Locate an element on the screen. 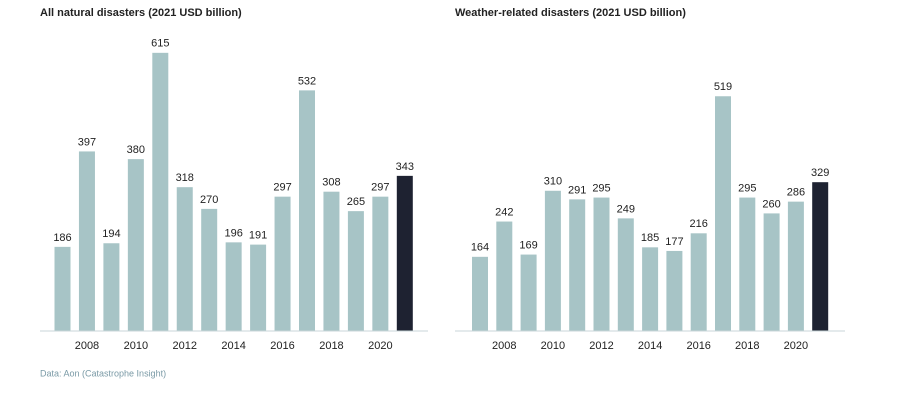 Image resolution: width=901 pixels, height=415 pixels. data-label: 169 is located at coordinates (528, 245).